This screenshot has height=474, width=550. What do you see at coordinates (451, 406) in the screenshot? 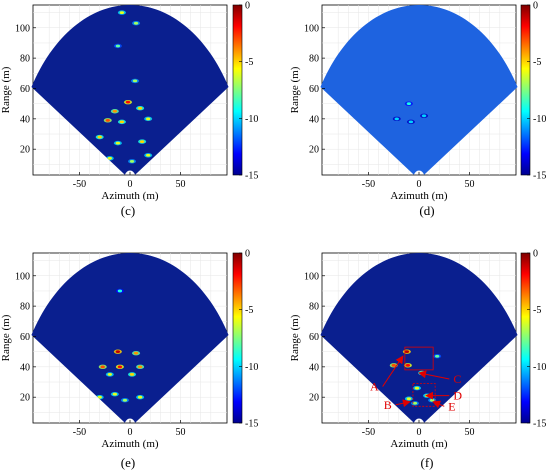
I see `annotation-label: E` at bounding box center [451, 406].